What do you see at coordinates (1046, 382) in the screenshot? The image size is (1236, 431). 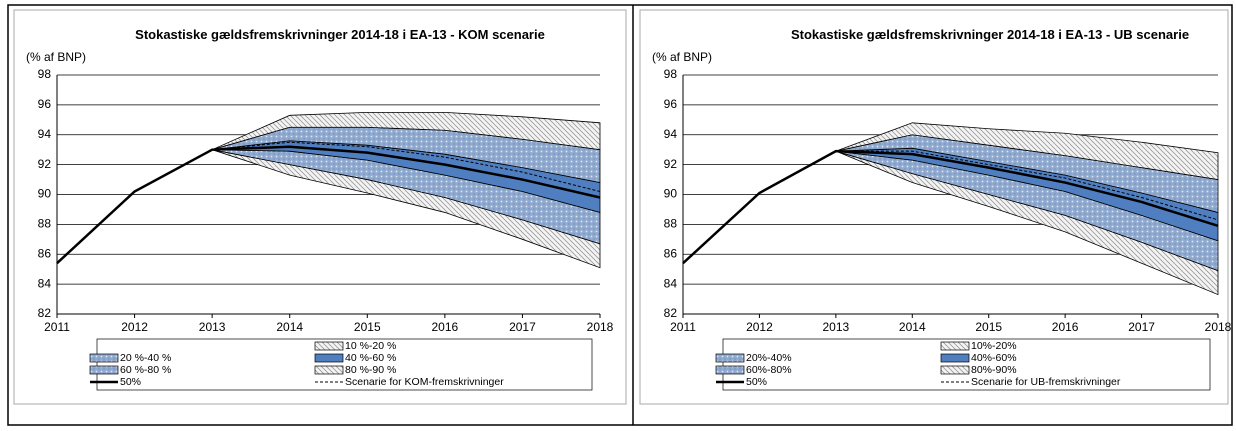 I see `legend-label: Scenarie for UB-fremskrivninger` at bounding box center [1046, 382].